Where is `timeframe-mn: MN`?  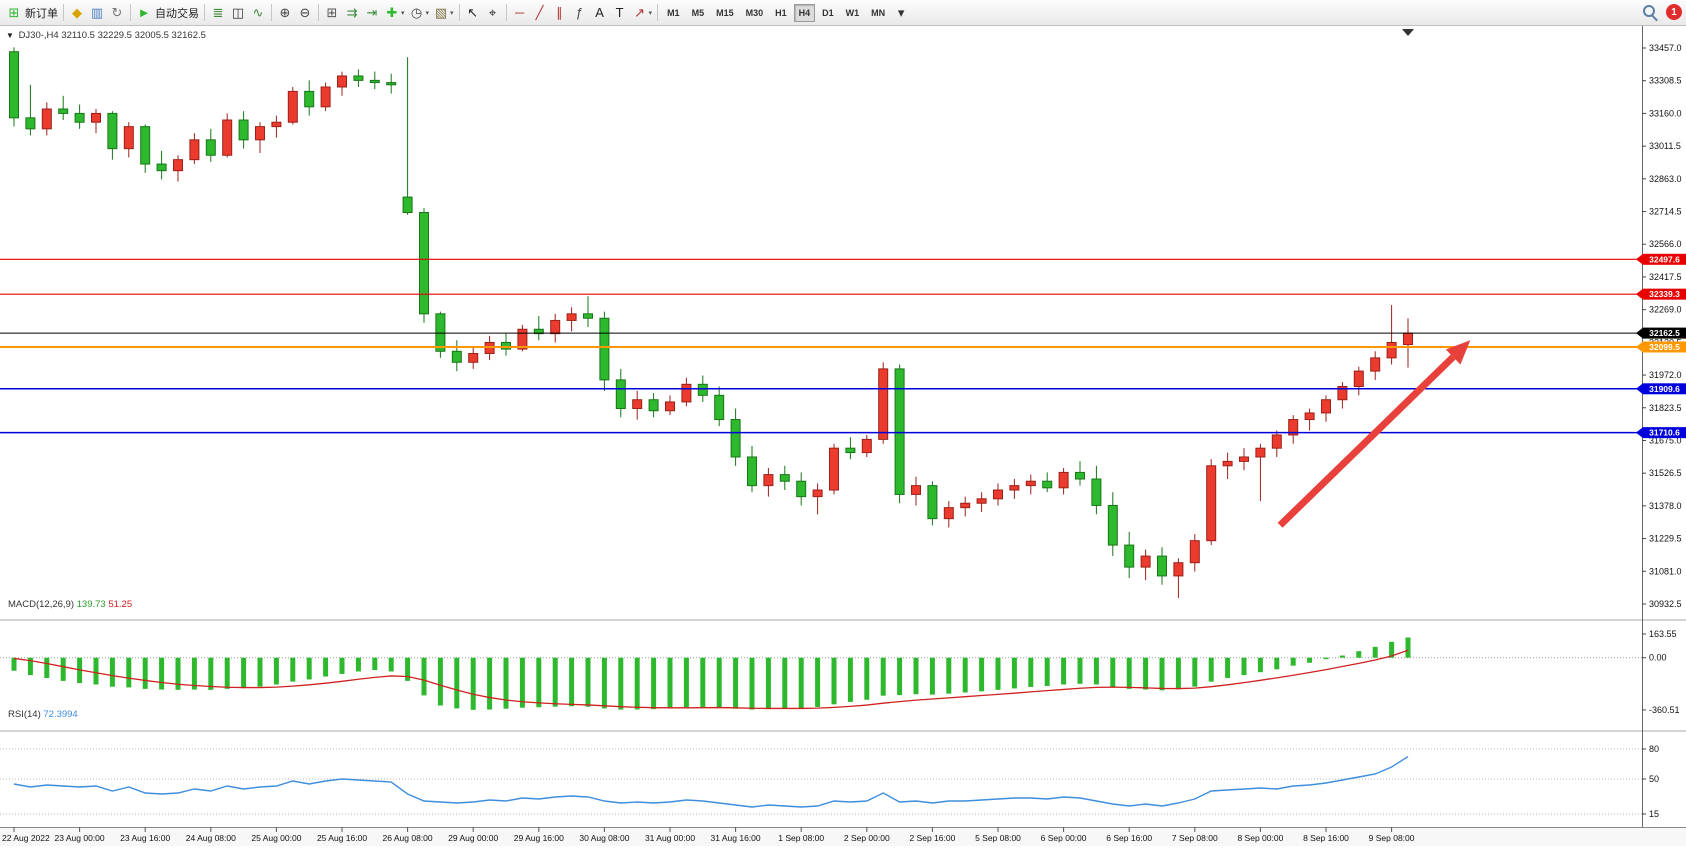 timeframe-mn: MN is located at coordinates (878, 12).